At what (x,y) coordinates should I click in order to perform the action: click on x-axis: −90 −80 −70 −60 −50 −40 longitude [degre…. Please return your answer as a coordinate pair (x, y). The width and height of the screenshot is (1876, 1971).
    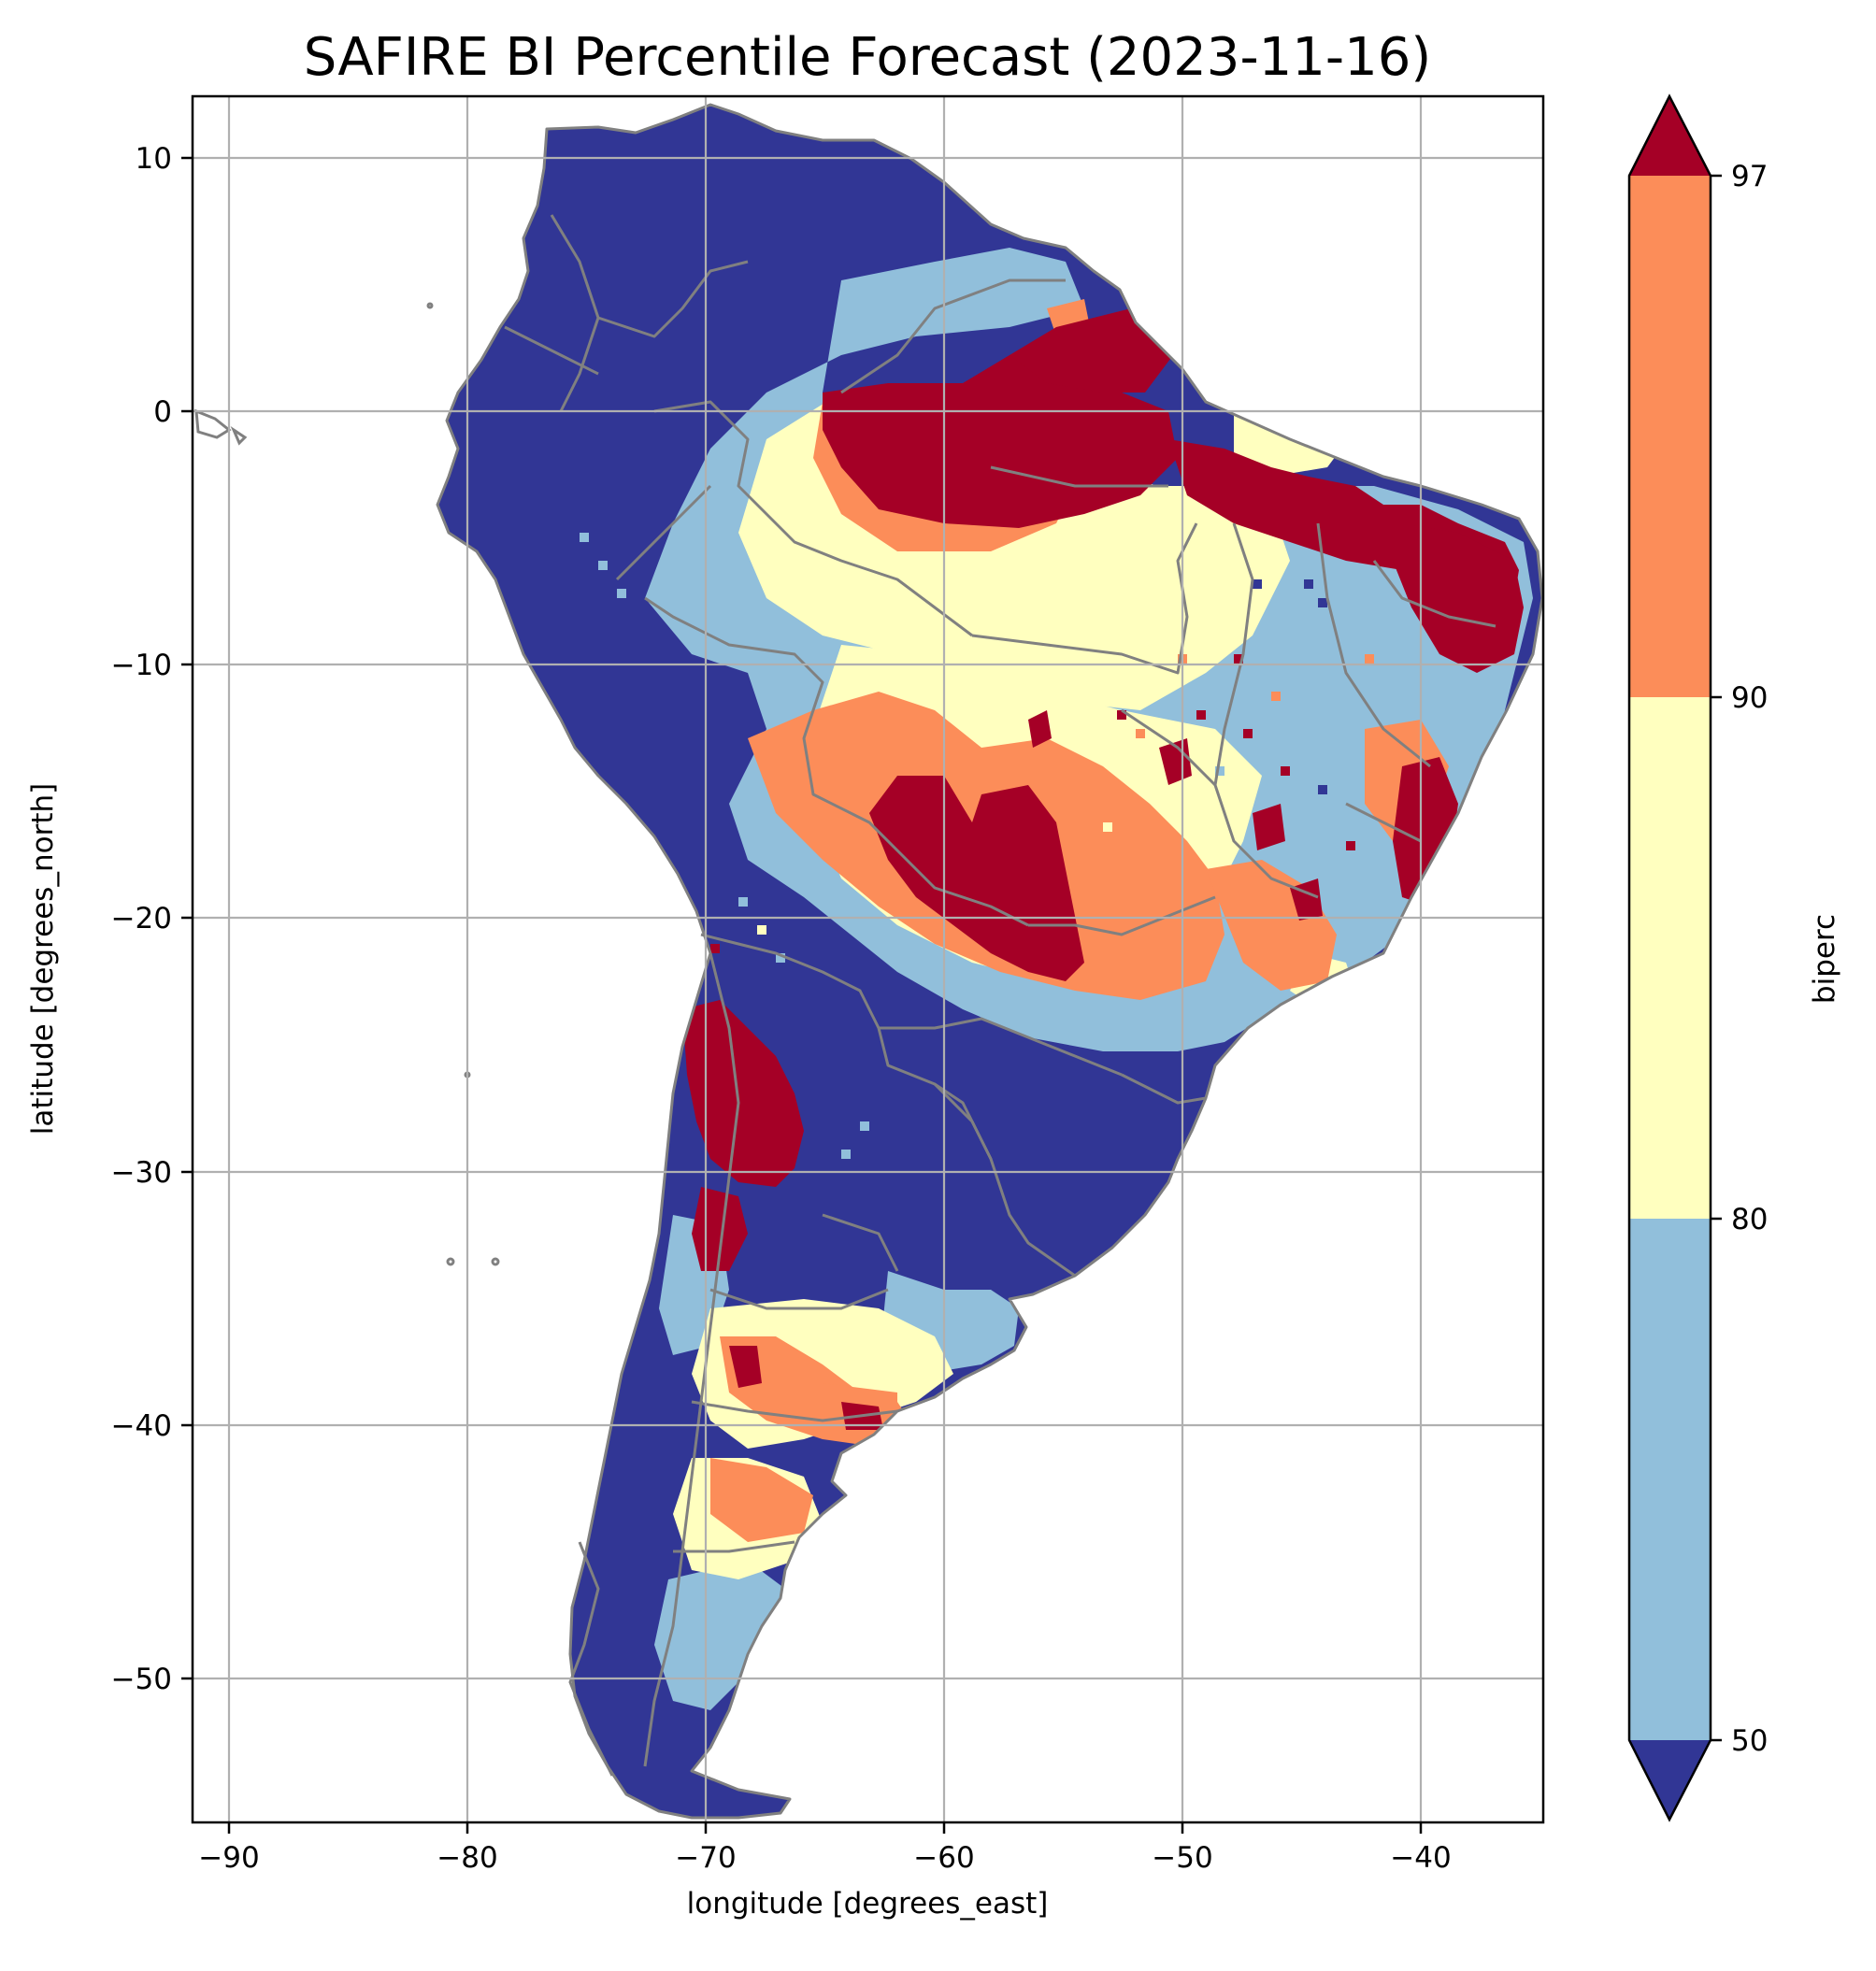
    Looking at the image, I should click on (825, 1871).